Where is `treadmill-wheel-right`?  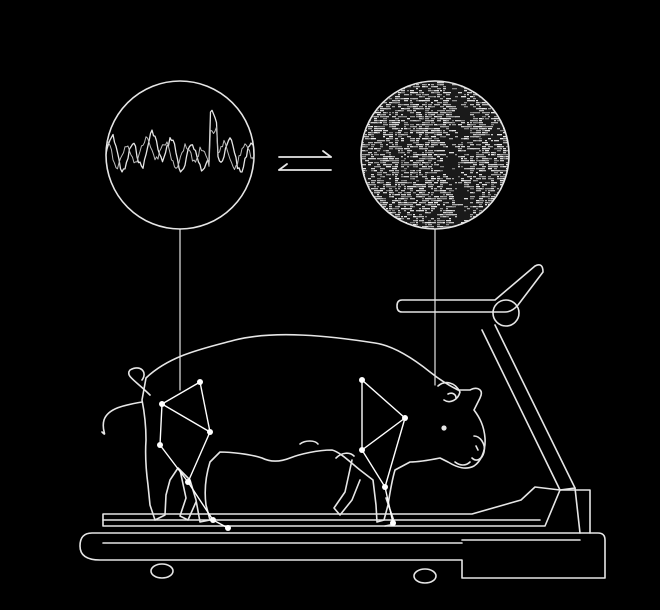 treadmill-wheel-right is located at coordinates (425, 576).